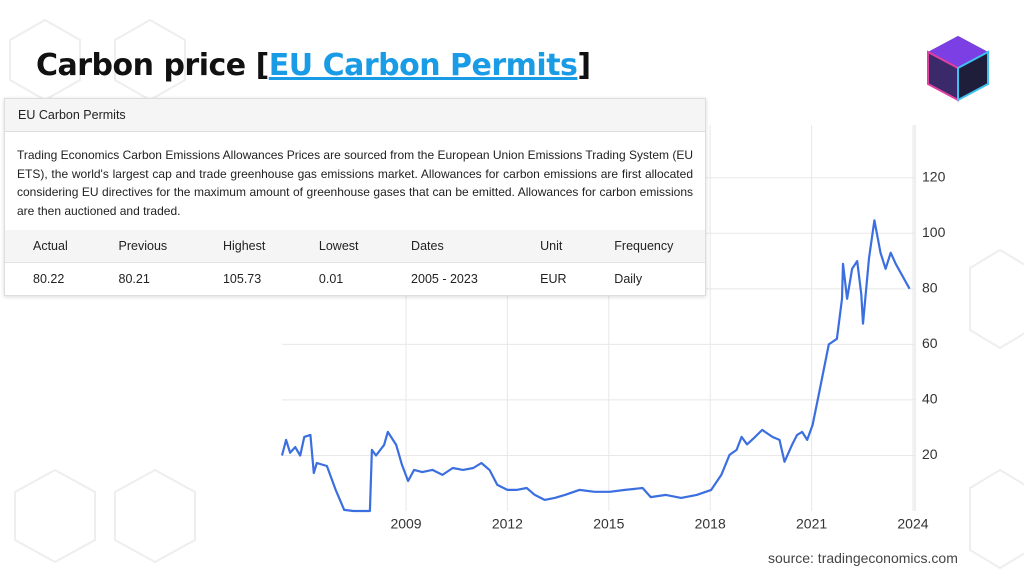 This screenshot has height=576, width=1024. What do you see at coordinates (930, 288) in the screenshot?
I see `y-tick-label: 80` at bounding box center [930, 288].